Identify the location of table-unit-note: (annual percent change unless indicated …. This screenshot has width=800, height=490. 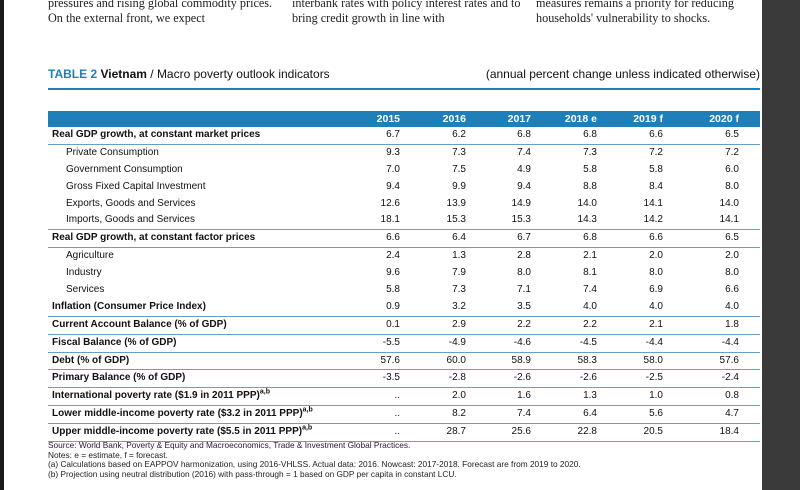
(622, 74).